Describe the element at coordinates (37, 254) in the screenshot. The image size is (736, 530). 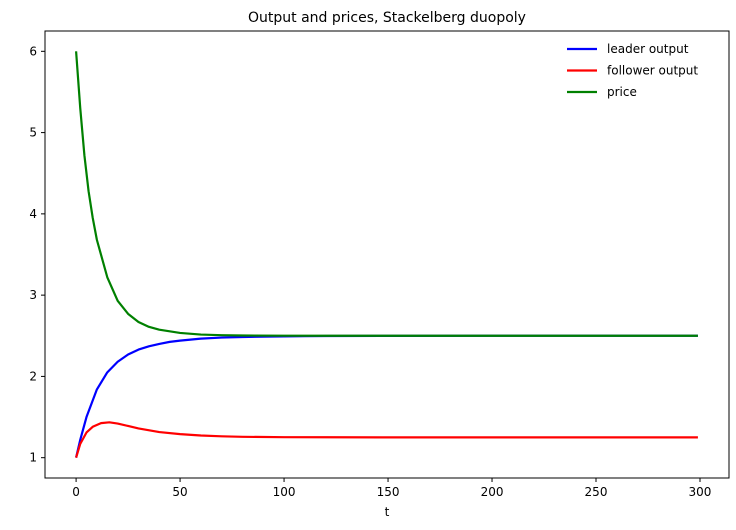
I see `y-axis: 1 2 3 4 5 6` at that location.